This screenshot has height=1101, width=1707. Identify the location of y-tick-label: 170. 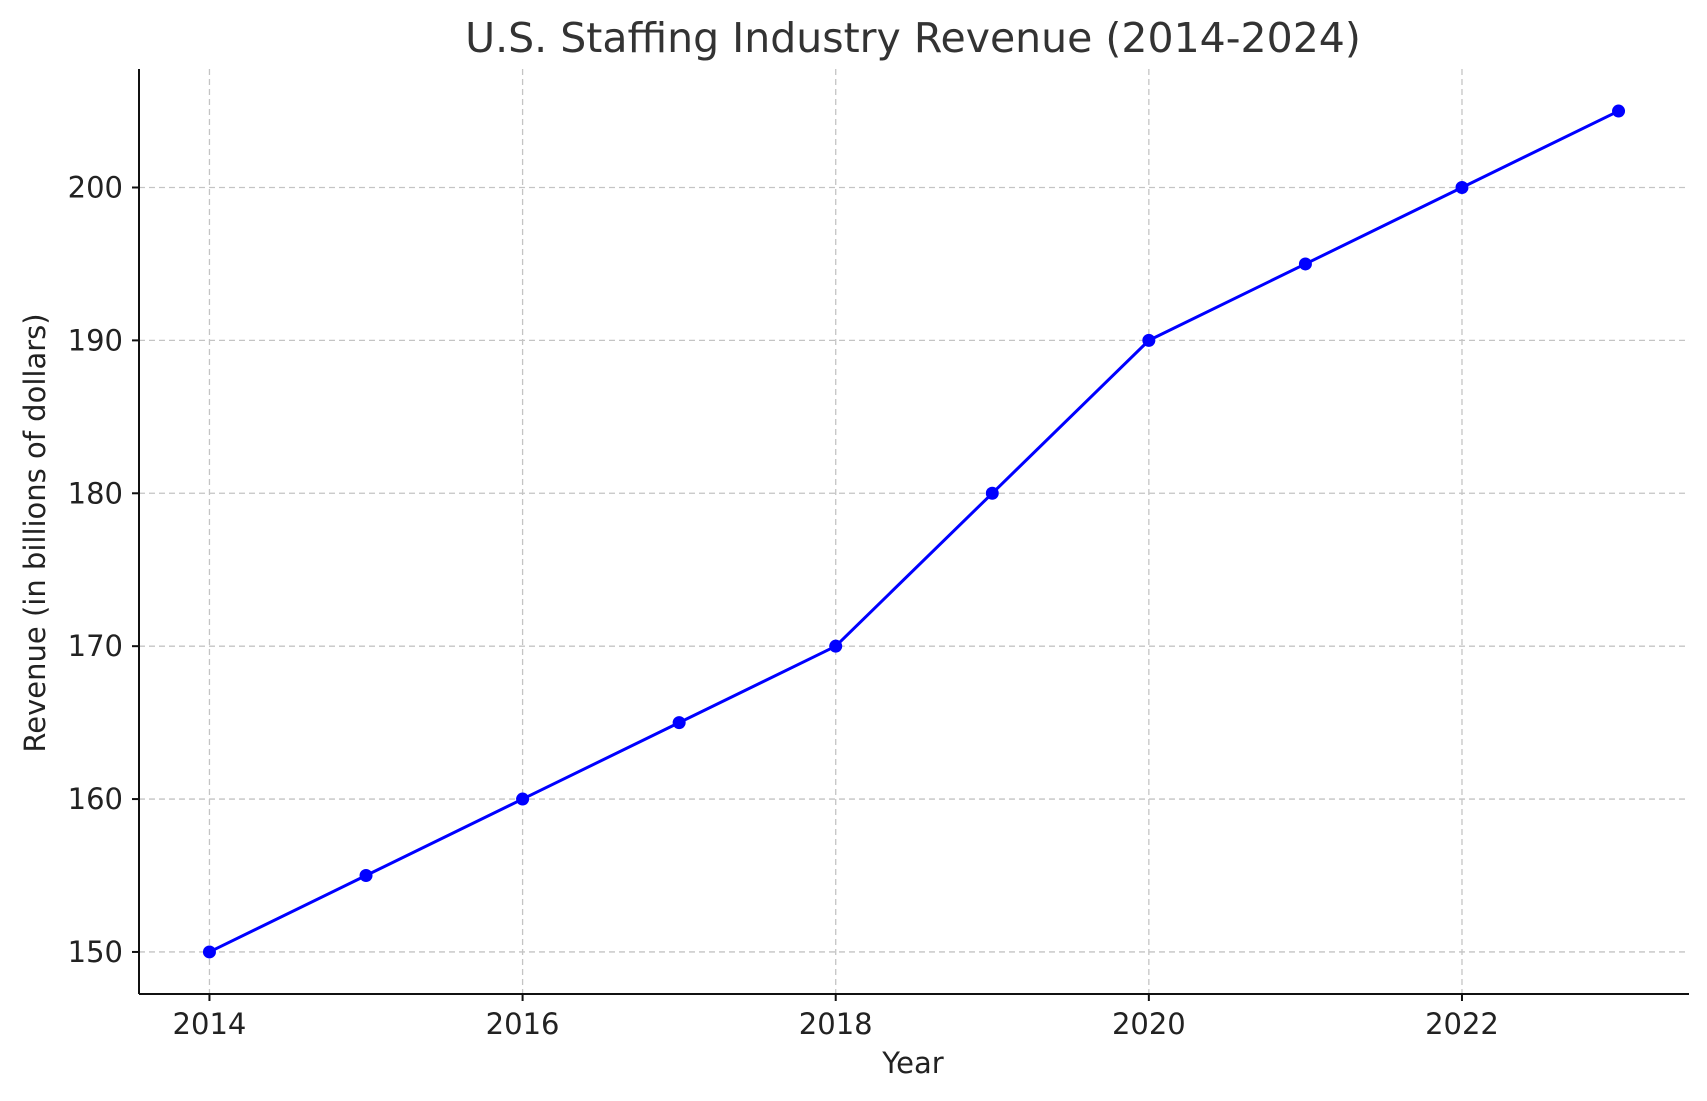
(95, 646).